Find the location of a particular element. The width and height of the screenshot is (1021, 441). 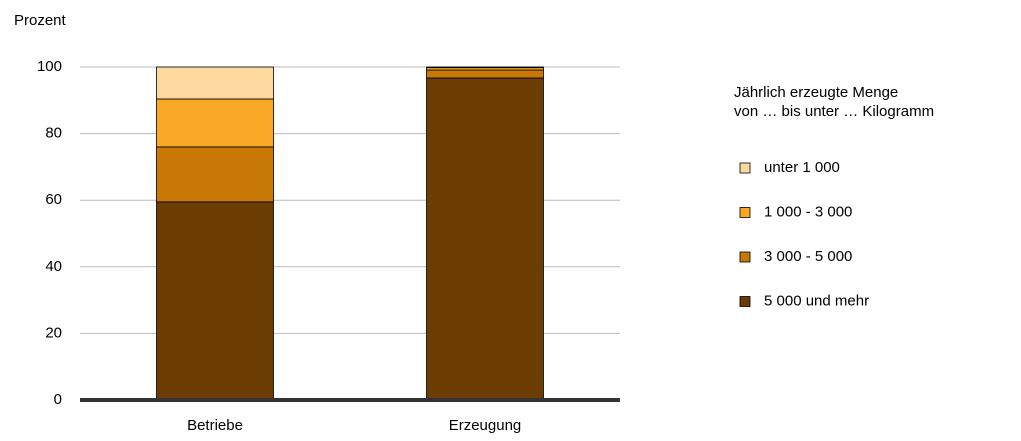

y-tick-label: 100 is located at coordinates (49, 66).